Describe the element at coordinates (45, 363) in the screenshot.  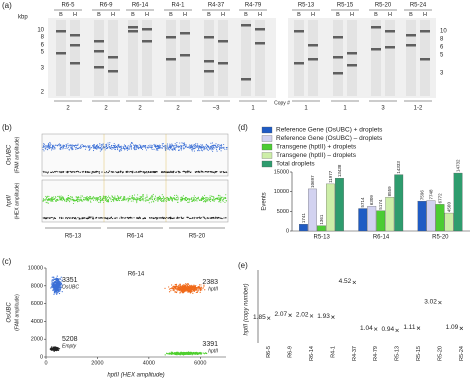
I see `x-tick-label: 0` at that location.